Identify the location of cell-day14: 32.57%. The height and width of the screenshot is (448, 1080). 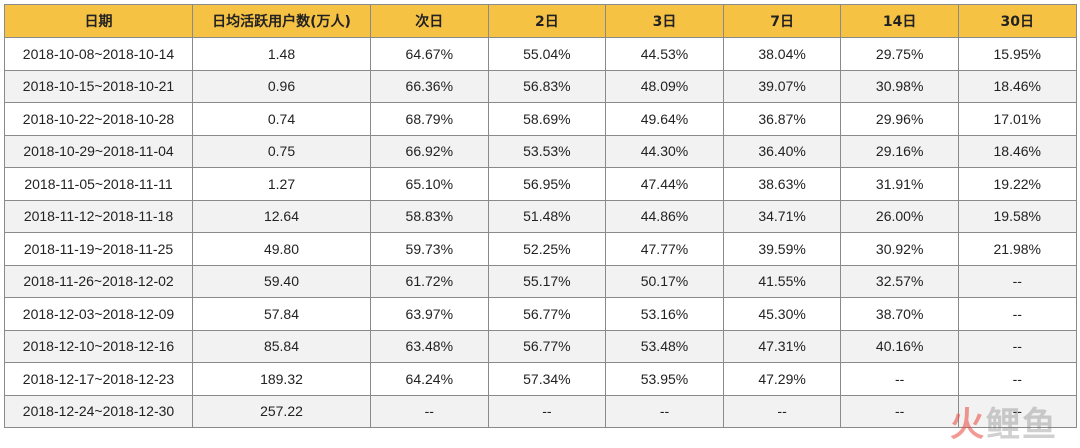
(899, 281).